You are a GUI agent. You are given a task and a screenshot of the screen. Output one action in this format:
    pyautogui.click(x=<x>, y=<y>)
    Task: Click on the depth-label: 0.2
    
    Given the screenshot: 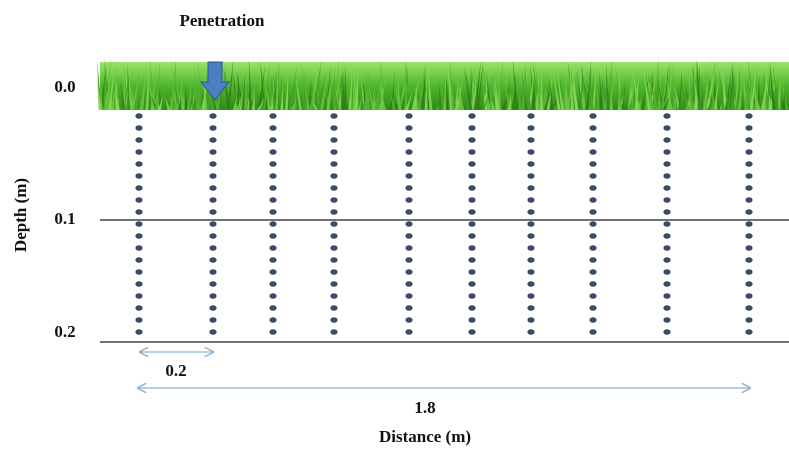 What is the action you would take?
    pyautogui.click(x=64, y=331)
    